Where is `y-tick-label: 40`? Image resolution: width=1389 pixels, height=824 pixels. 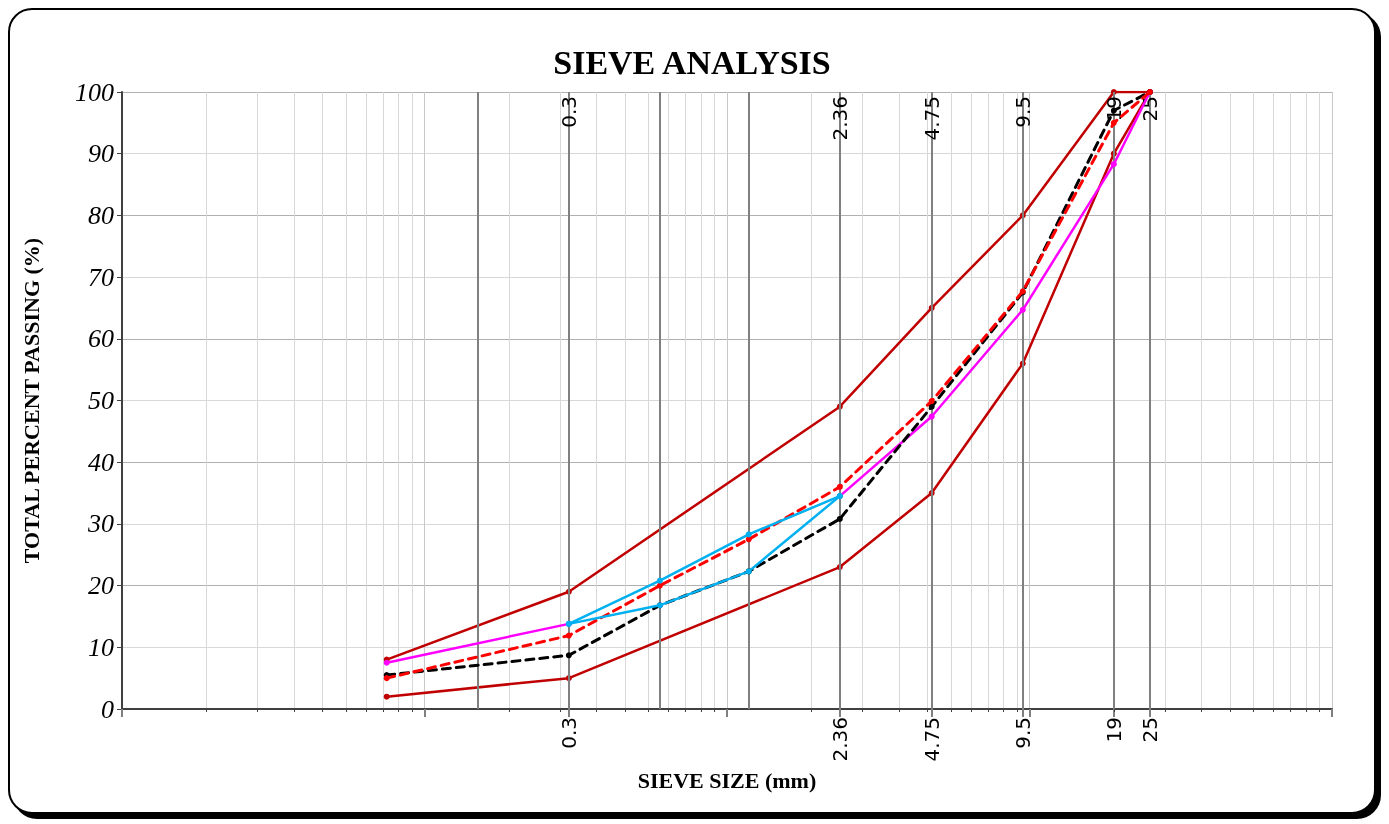 y-tick-label: 40 is located at coordinates (101, 462).